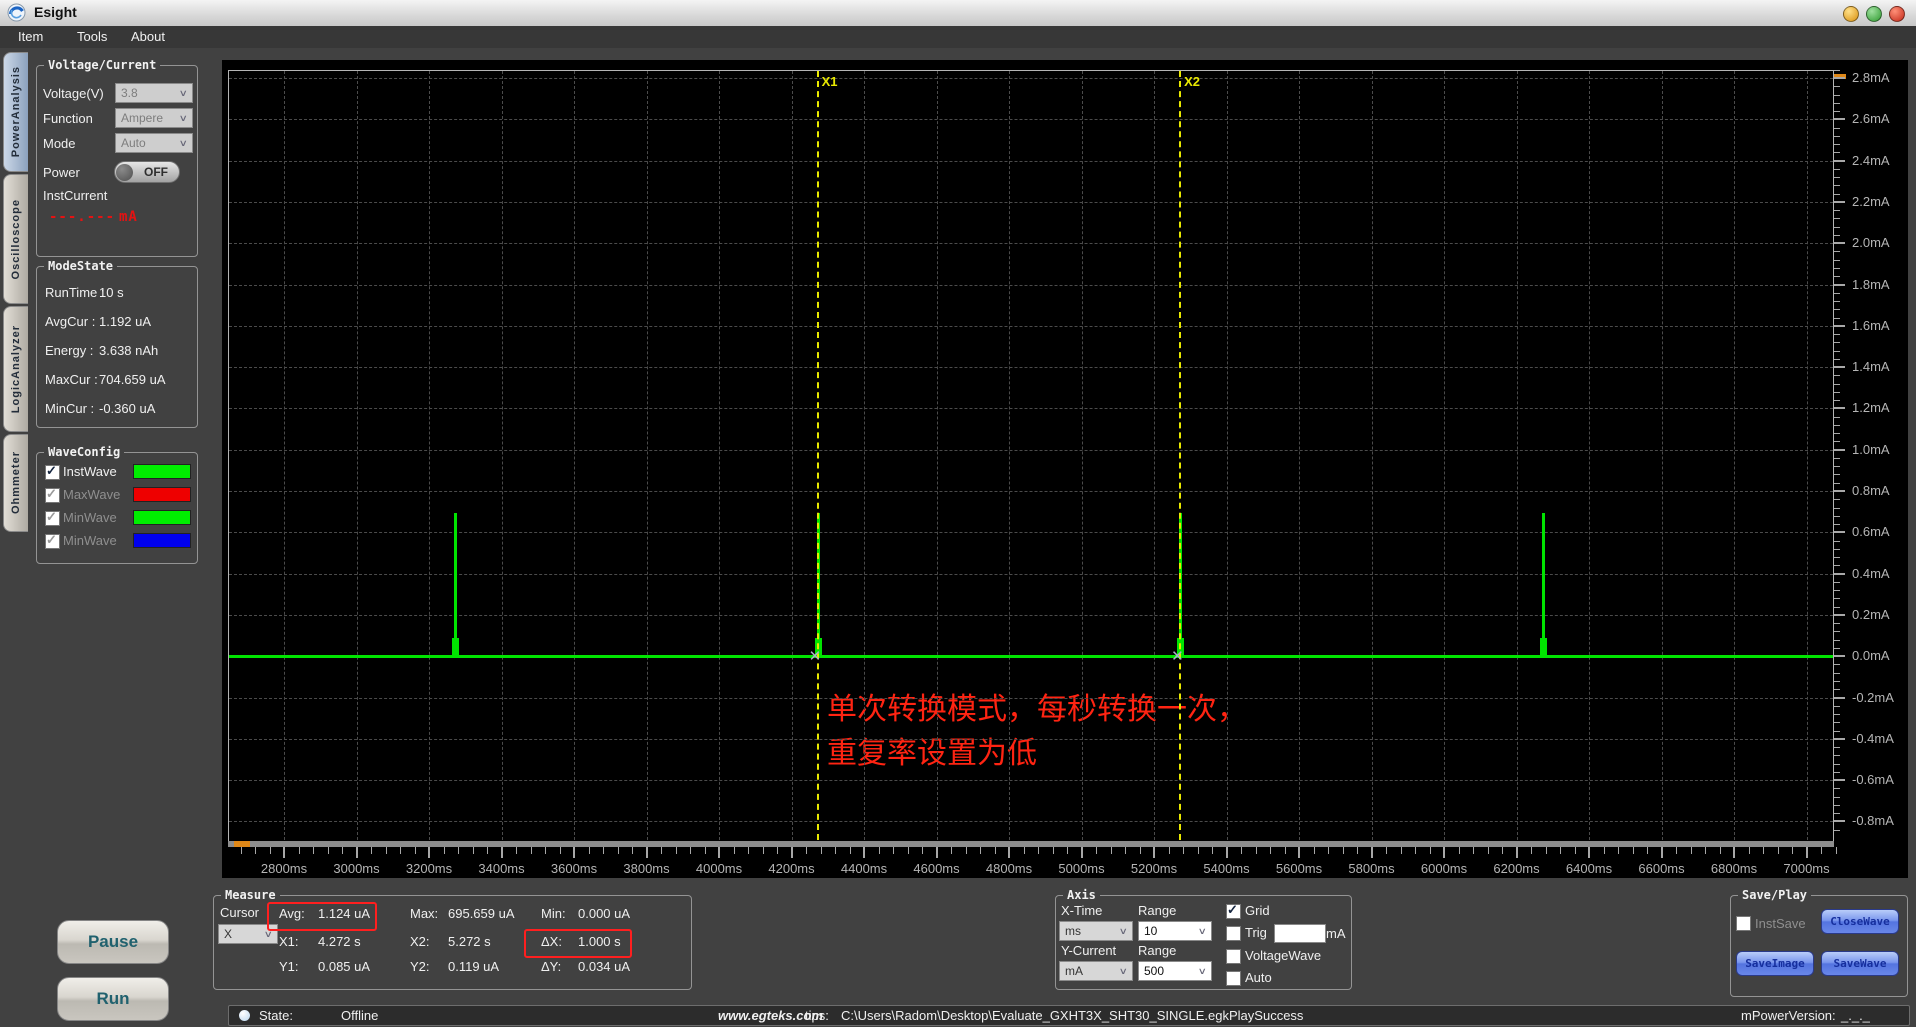 Image resolution: width=1916 pixels, height=1027 pixels. Describe the element at coordinates (1233, 933) in the screenshot. I see `axis-checkbox-trig` at that location.